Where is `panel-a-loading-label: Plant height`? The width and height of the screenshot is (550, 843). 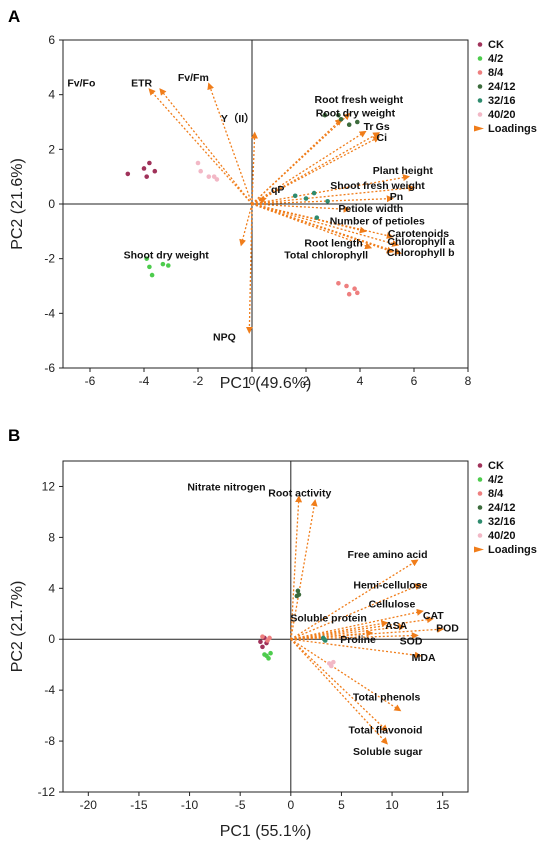 panel-a-loading-label: Plant height is located at coordinates (403, 171).